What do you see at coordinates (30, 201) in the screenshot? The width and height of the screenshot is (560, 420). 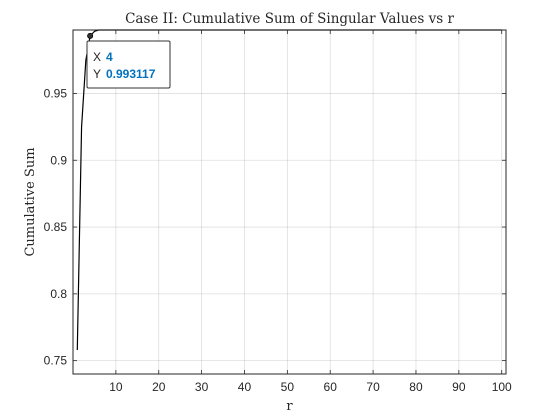 I see `y-axis-label: Cumulative Sum` at bounding box center [30, 201].